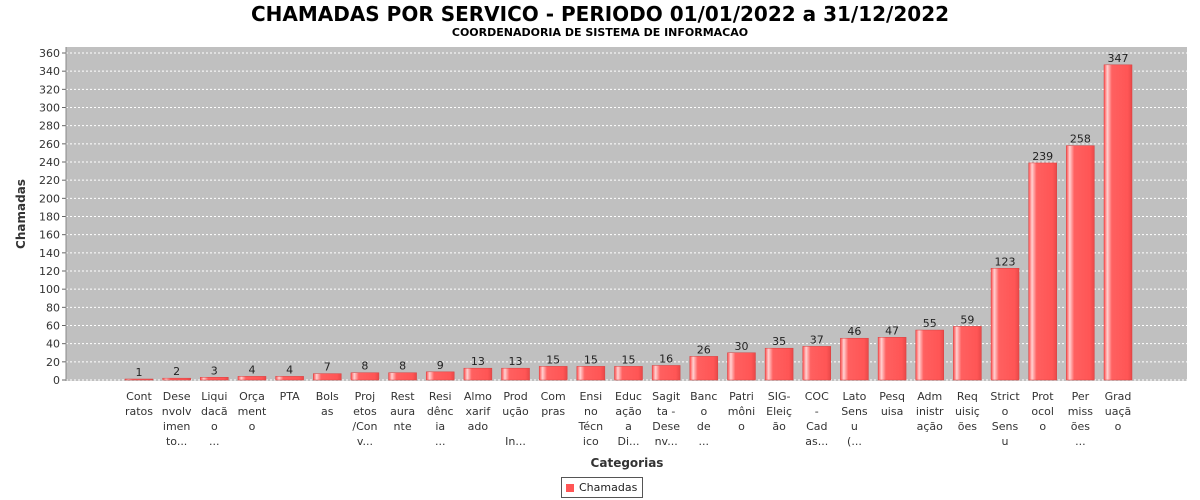  What do you see at coordinates (49, 53) in the screenshot?
I see `y-tick-label: 360` at bounding box center [49, 53].